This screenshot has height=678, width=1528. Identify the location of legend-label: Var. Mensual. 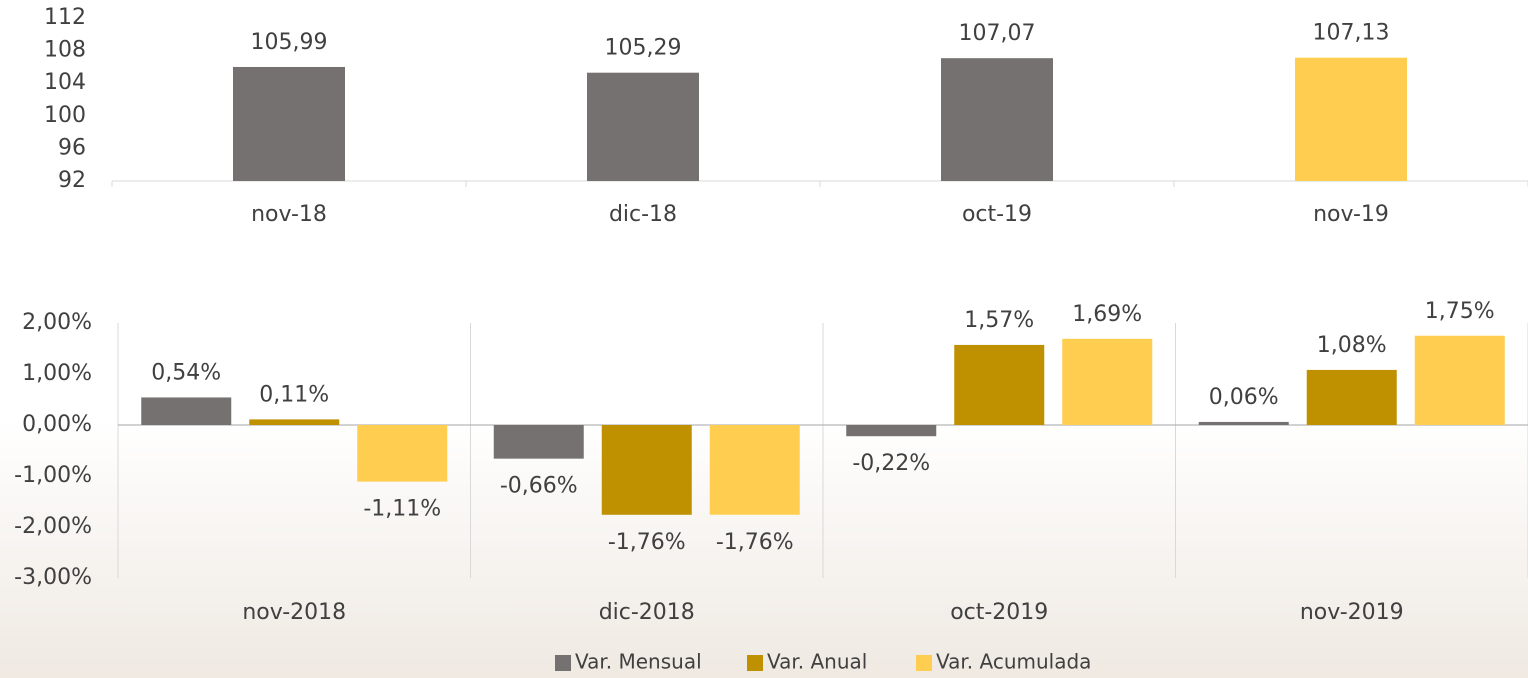
(638, 662).